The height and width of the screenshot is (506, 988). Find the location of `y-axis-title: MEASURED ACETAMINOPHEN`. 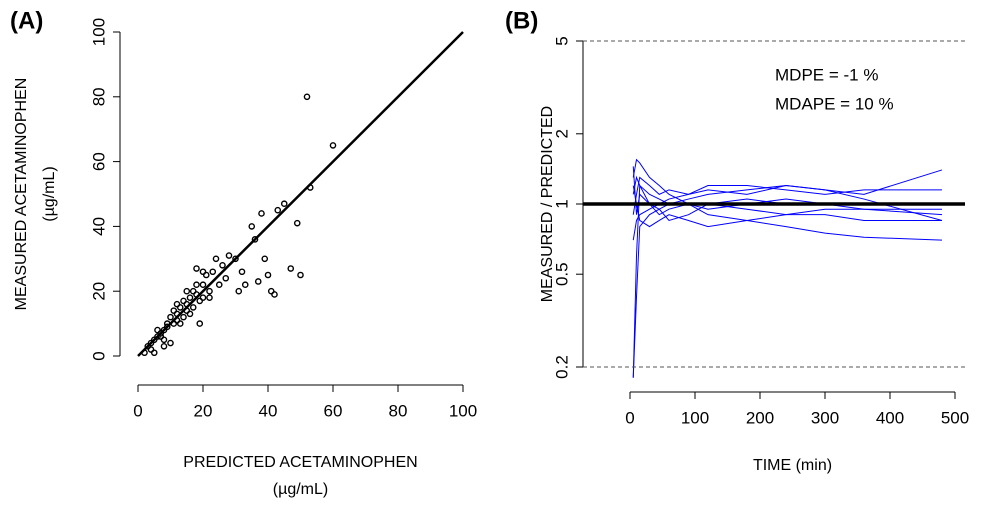

y-axis-title: MEASURED ACETAMINOPHEN is located at coordinates (21, 194).